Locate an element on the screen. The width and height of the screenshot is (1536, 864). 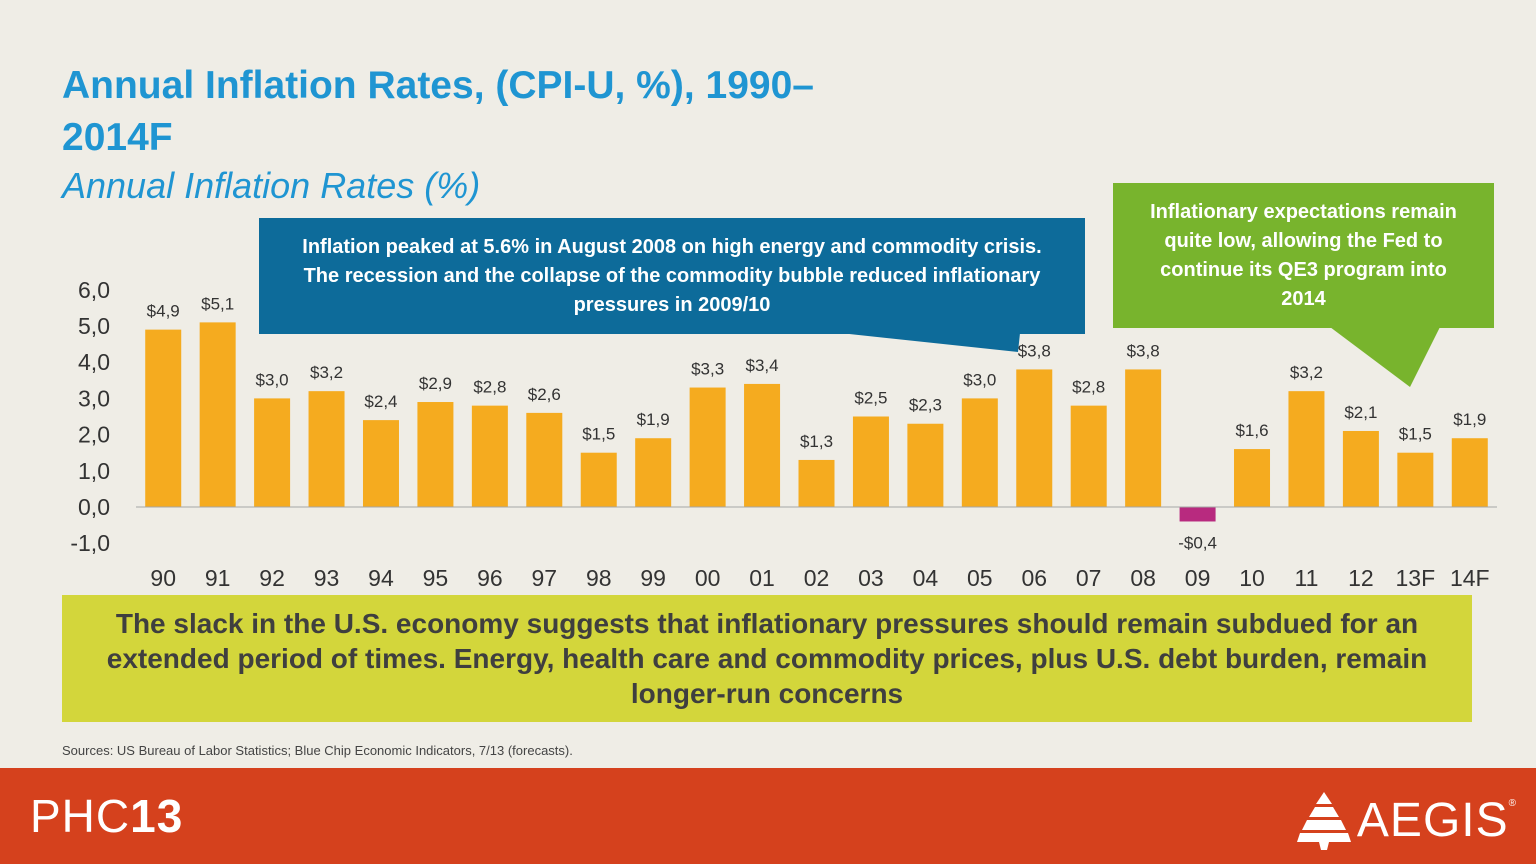
x-tick-label: 12 is located at coordinates (1361, 578).